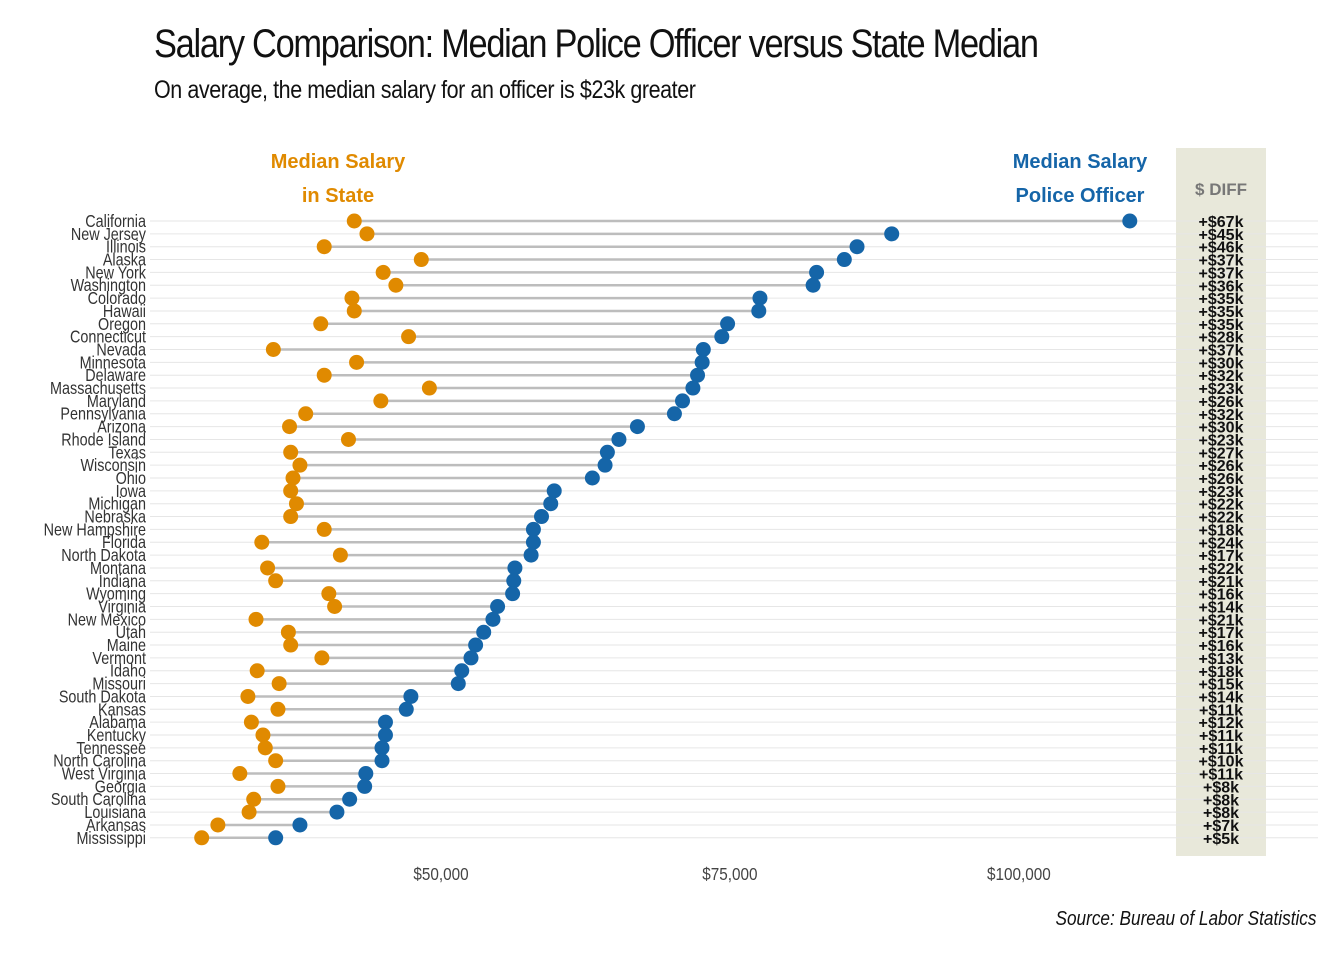 Image resolution: width=1344 pixels, height=960 pixels. I want to click on diff-label: +$5k, so click(1221, 839).